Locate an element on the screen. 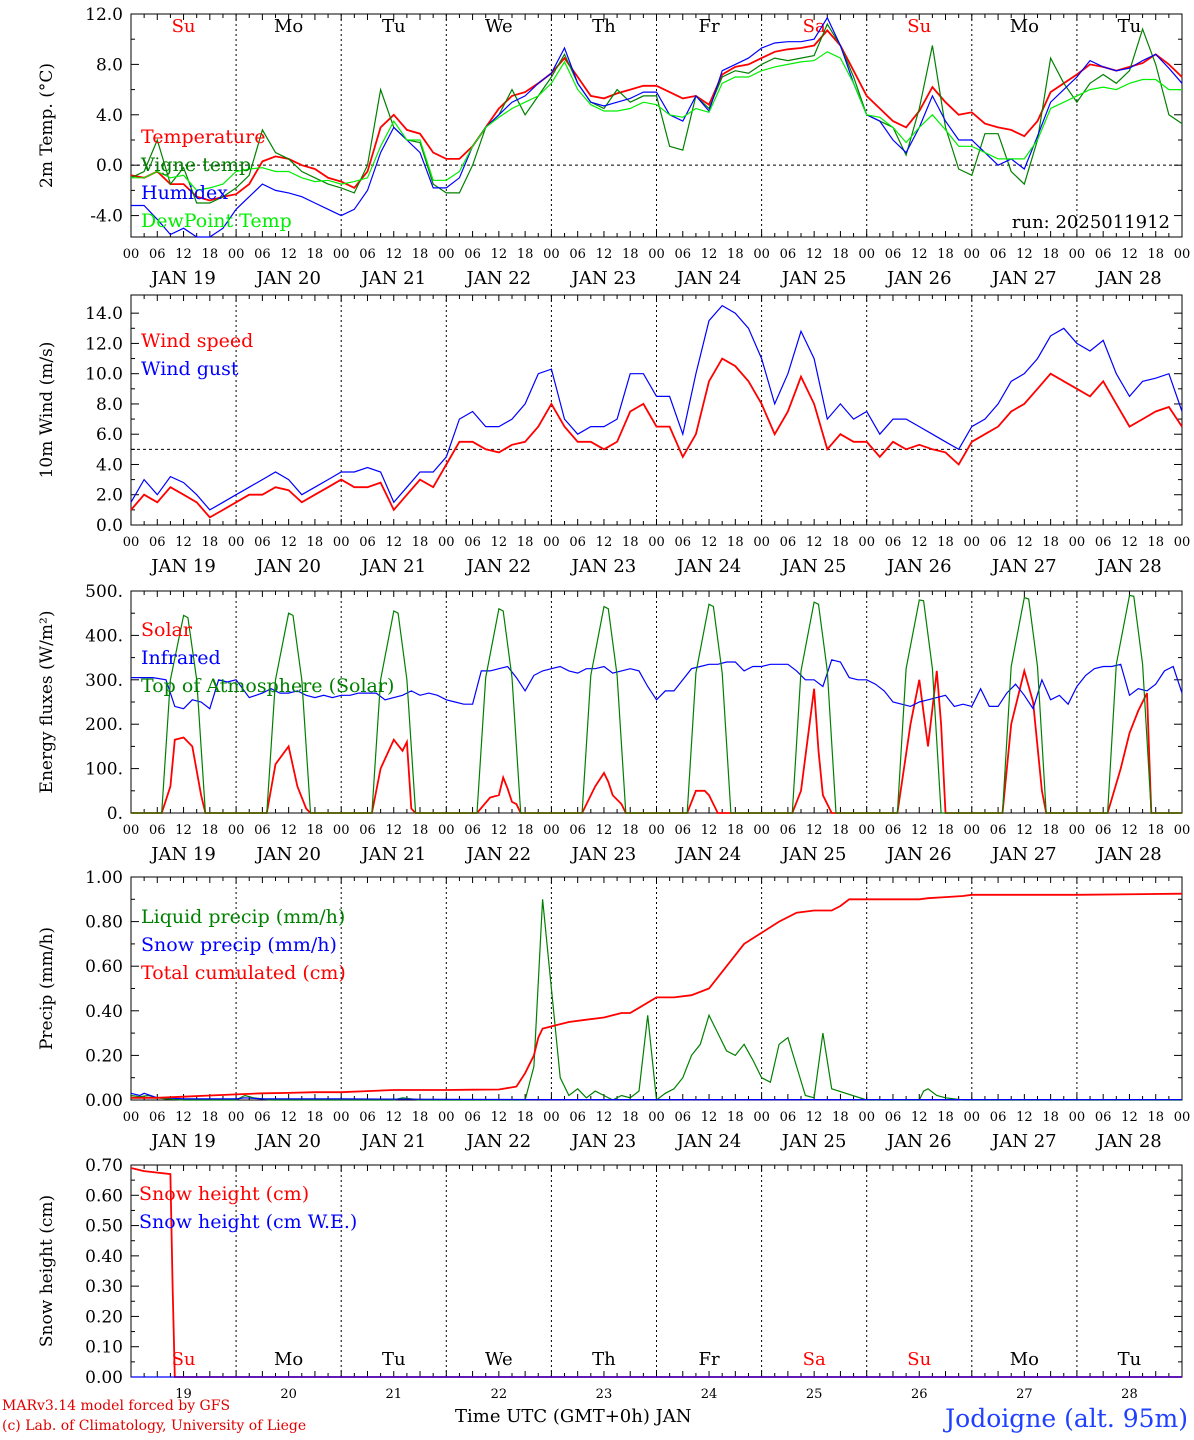 The image size is (1194, 1440). y-tick-label: 0.40 is located at coordinates (104, 1257).